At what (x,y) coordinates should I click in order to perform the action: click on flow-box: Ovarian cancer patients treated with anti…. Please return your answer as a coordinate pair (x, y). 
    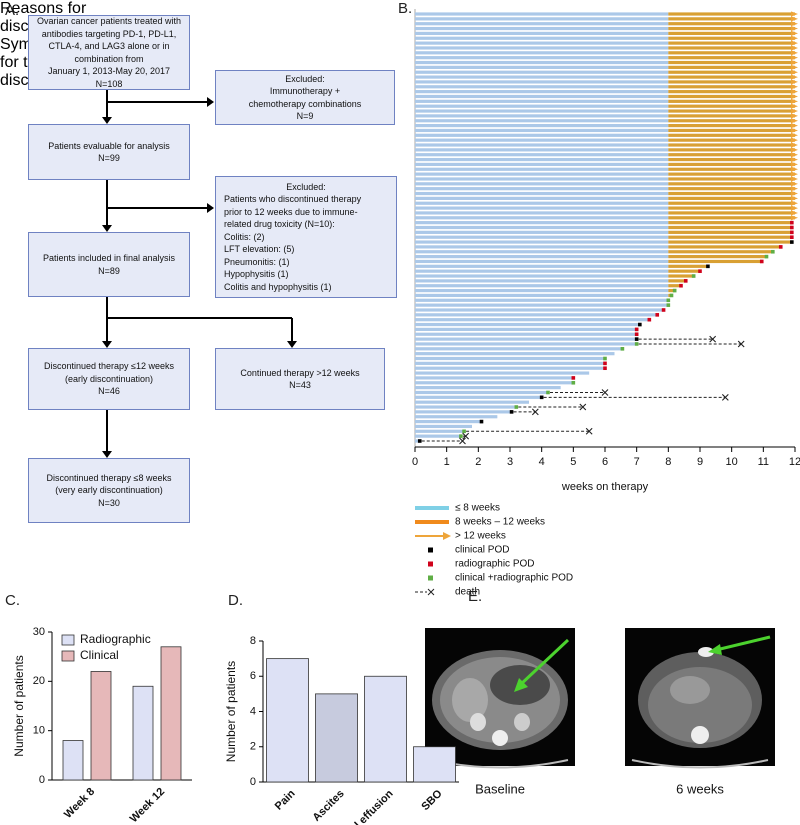
    Looking at the image, I should click on (109, 52).